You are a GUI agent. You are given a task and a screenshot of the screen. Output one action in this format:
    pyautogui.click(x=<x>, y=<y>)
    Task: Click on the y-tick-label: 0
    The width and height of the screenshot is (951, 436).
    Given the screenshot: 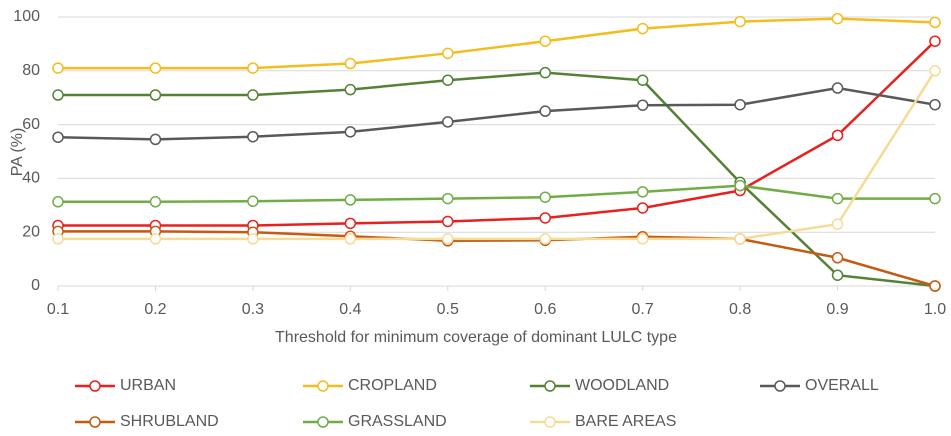 What is the action you would take?
    pyautogui.click(x=35, y=285)
    